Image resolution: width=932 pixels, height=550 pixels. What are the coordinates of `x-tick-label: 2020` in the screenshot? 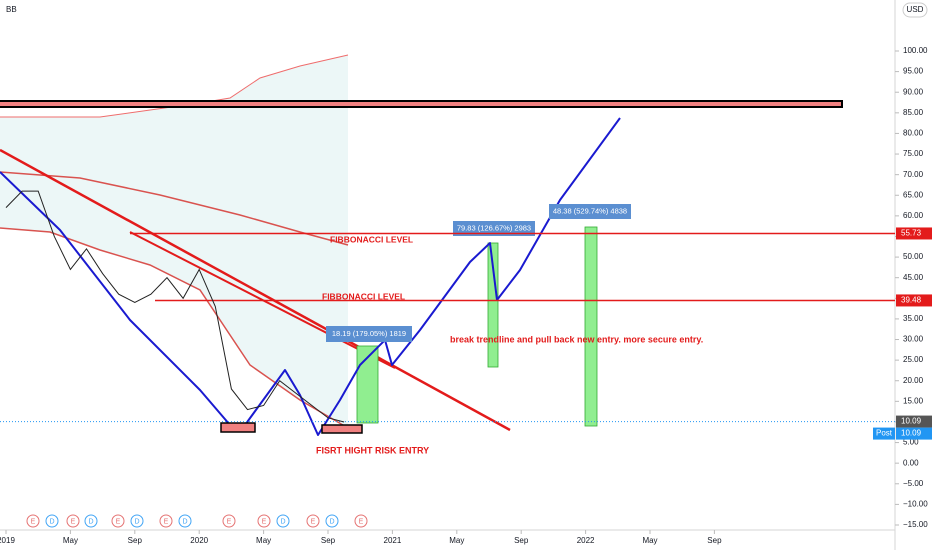 It's located at (199, 540).